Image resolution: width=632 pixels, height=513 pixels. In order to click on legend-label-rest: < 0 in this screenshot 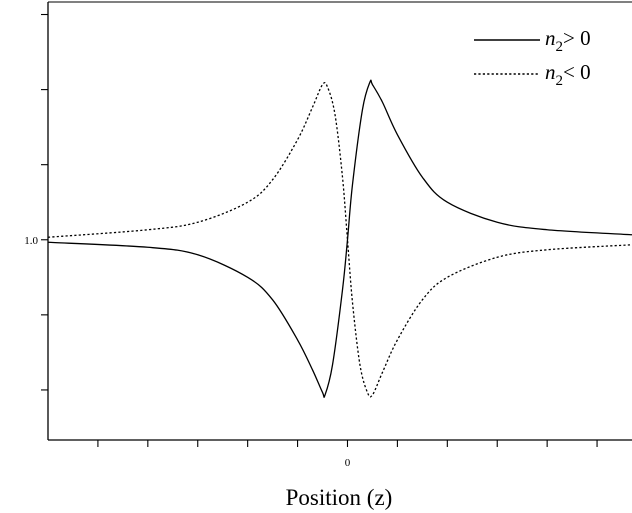, I will do `click(577, 72)`.